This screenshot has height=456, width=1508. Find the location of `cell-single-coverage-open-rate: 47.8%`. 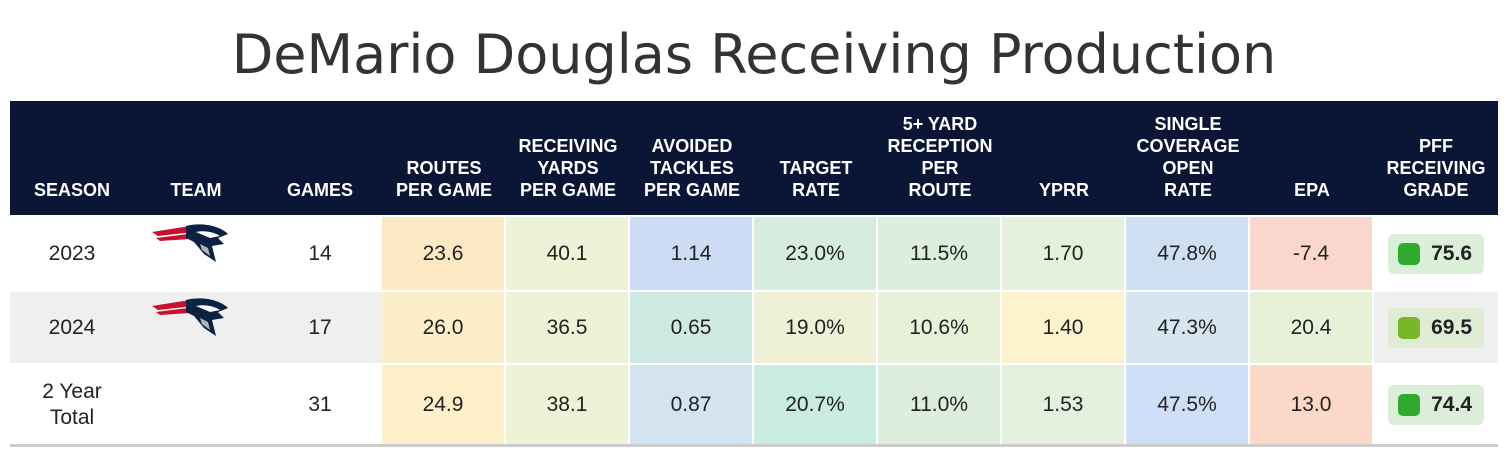

cell-single-coverage-open-rate: 47.8% is located at coordinates (1187, 253).